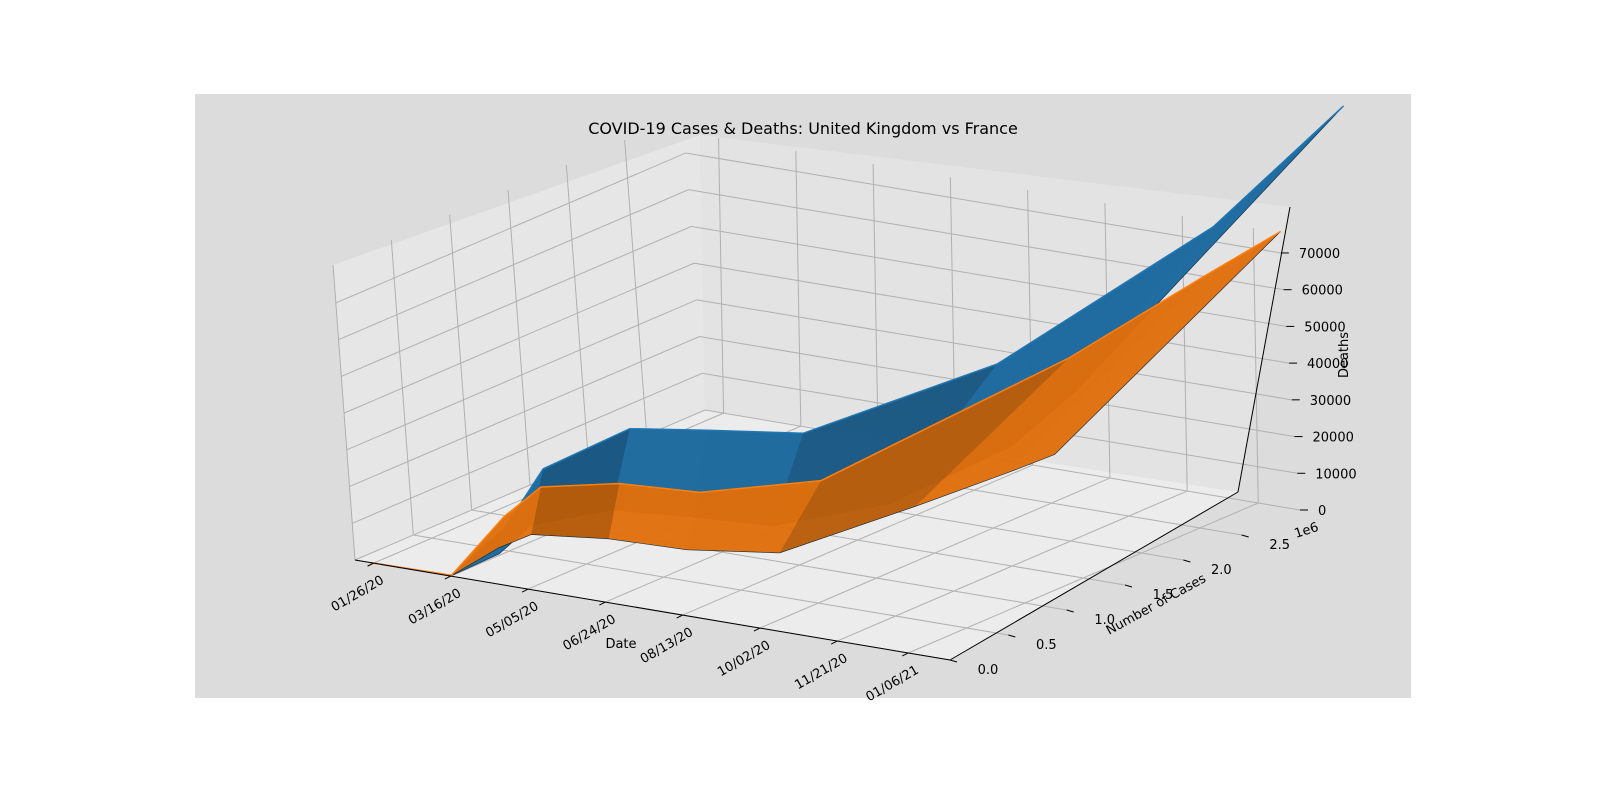 This screenshot has height=800, width=1600. What do you see at coordinates (1319, 254) in the screenshot?
I see `z-tick-label: 70000` at bounding box center [1319, 254].